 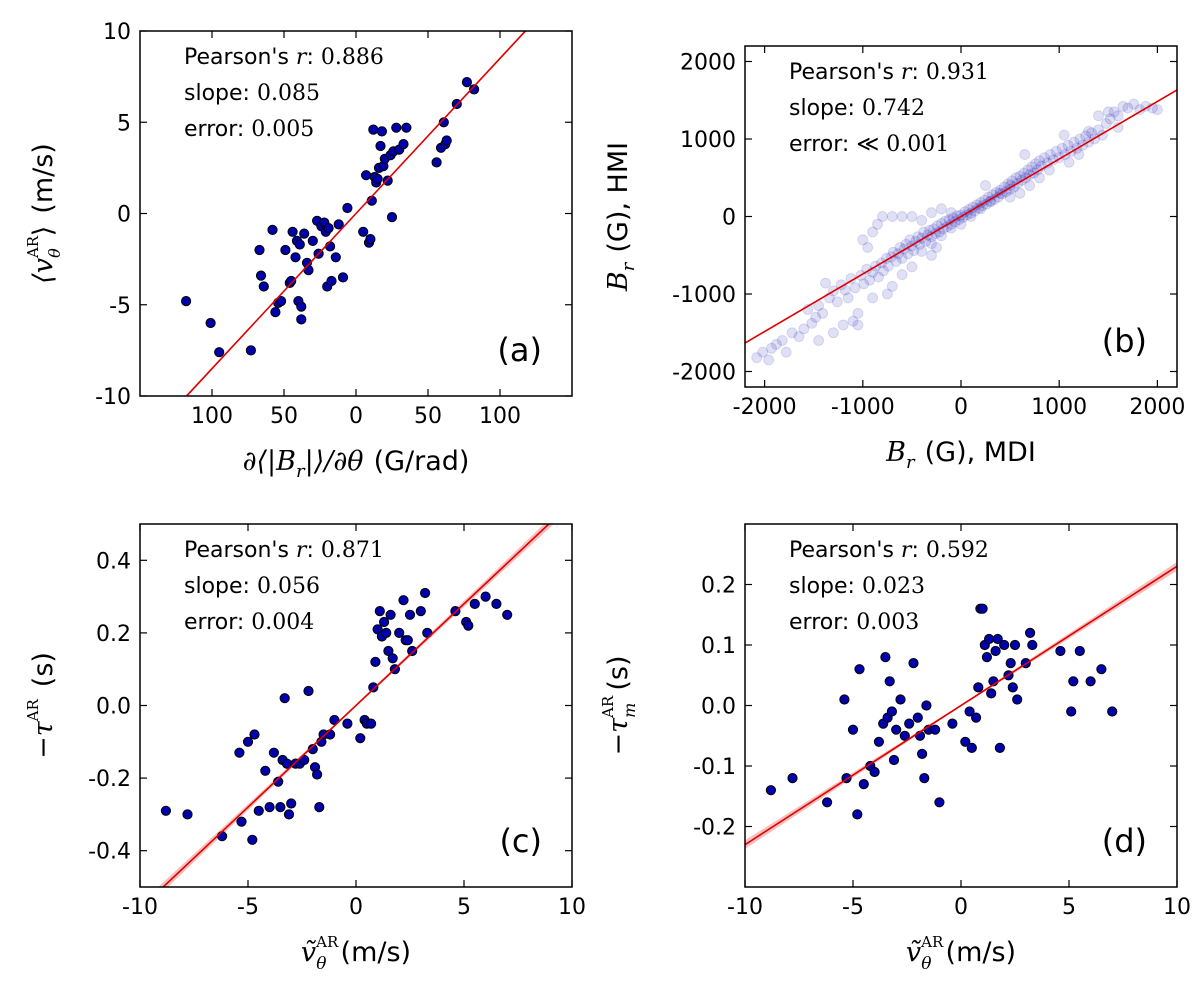 What do you see at coordinates (252, 93) in the screenshot?
I see `stat-slope: slope: 0.085` at bounding box center [252, 93].